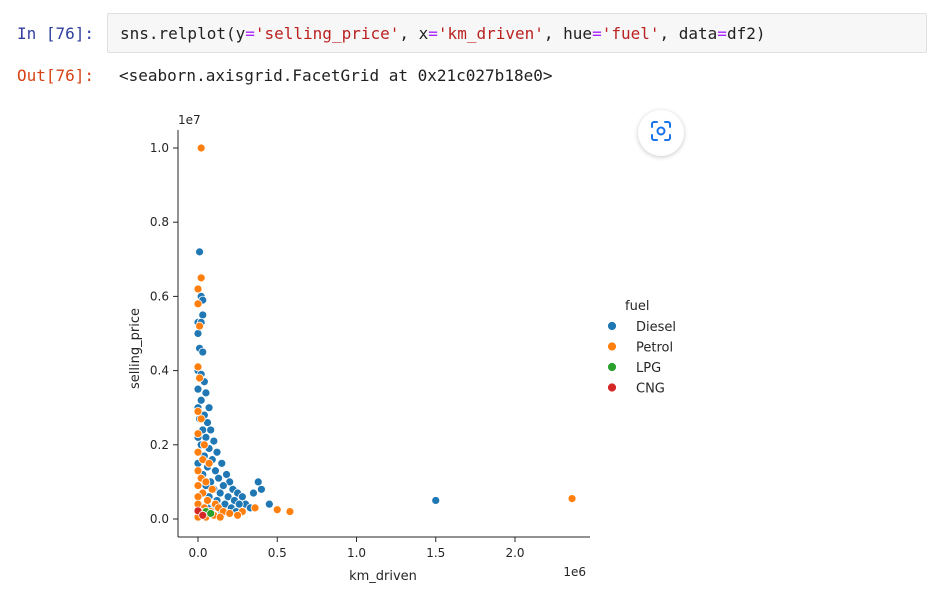  Describe the element at coordinates (423, 33) in the screenshot. I see `code-x-kw: x` at that location.